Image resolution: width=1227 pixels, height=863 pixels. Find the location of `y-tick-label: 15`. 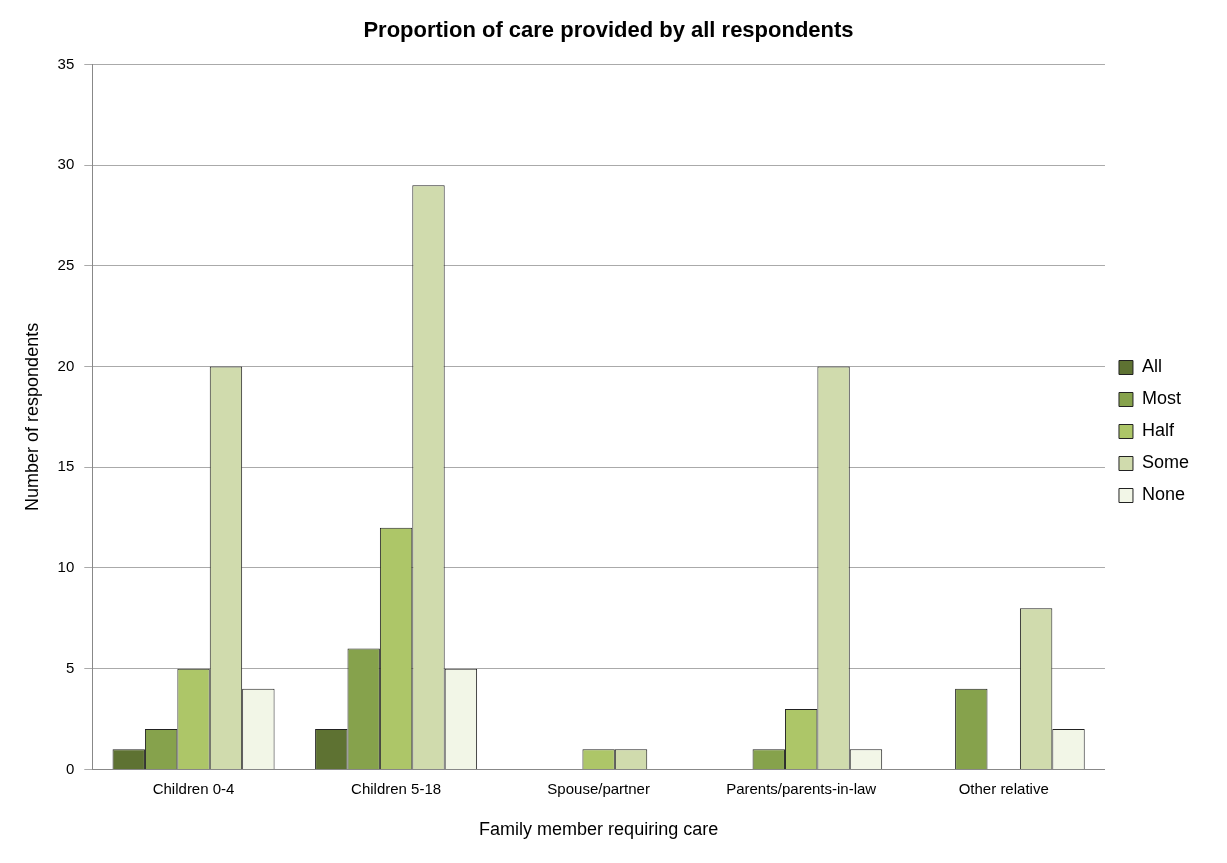

y-tick-label: 15 is located at coordinates (66, 466).